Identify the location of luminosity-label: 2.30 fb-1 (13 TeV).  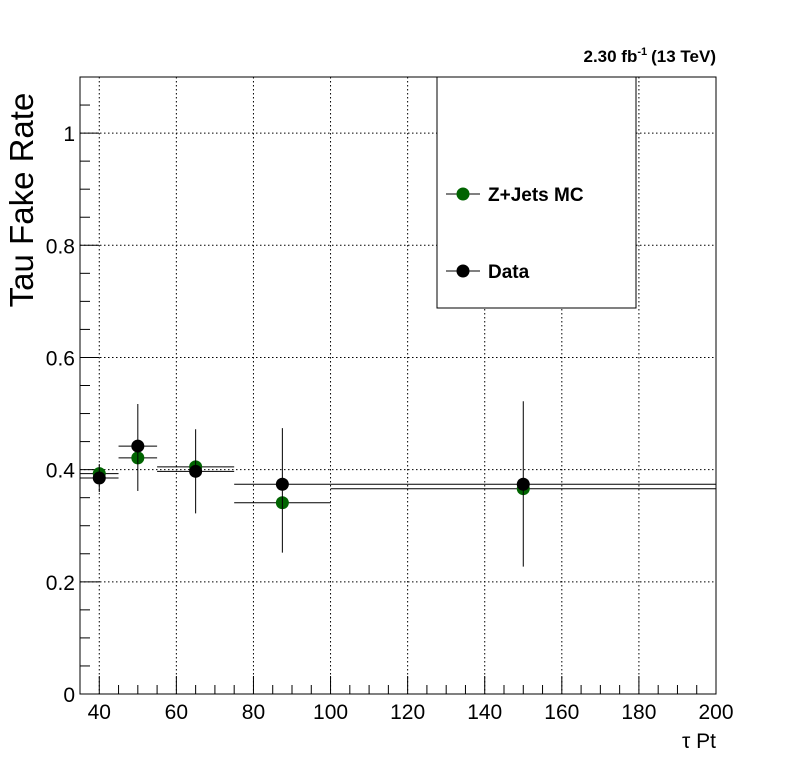
(649, 56).